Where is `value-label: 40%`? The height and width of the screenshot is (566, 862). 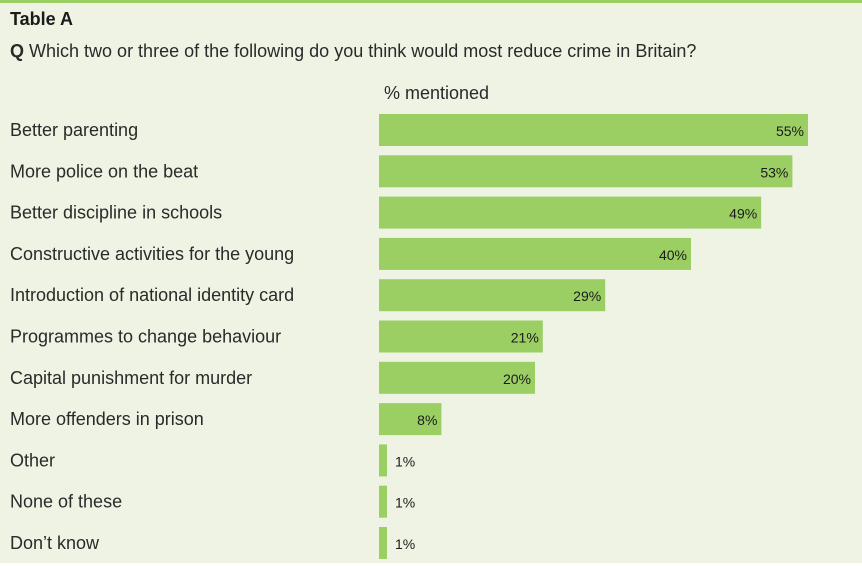
value-label: 40% is located at coordinates (673, 255).